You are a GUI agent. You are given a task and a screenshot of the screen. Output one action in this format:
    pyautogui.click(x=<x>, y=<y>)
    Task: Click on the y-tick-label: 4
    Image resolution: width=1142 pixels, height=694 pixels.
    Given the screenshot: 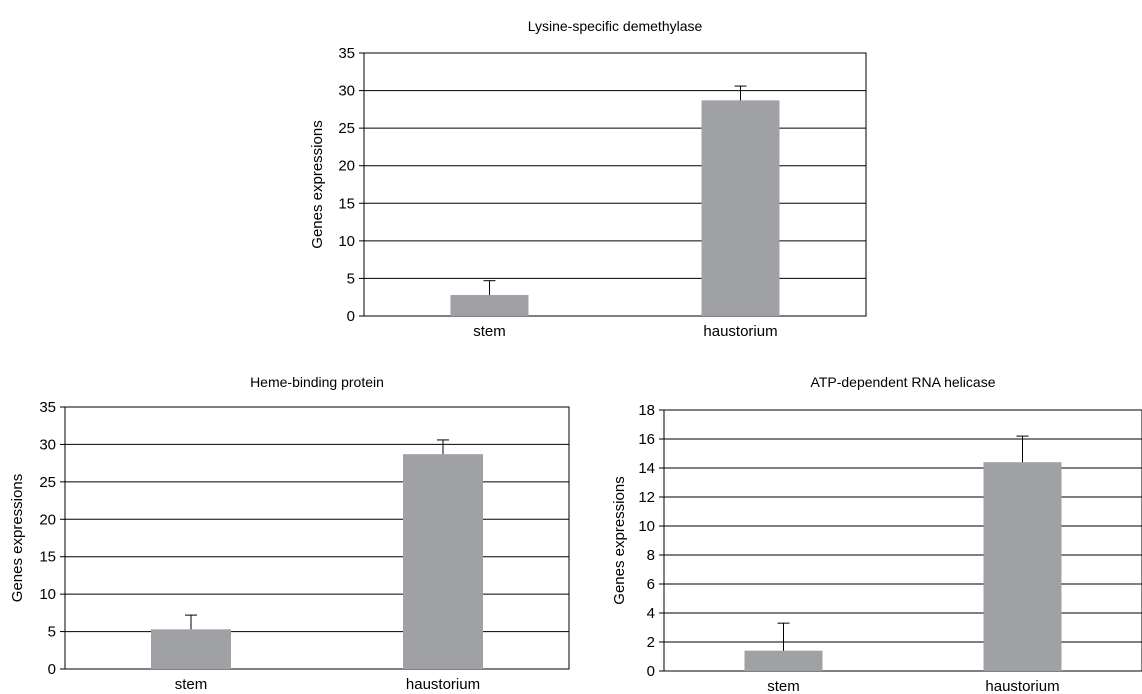 What is the action you would take?
    pyautogui.click(x=651, y=613)
    